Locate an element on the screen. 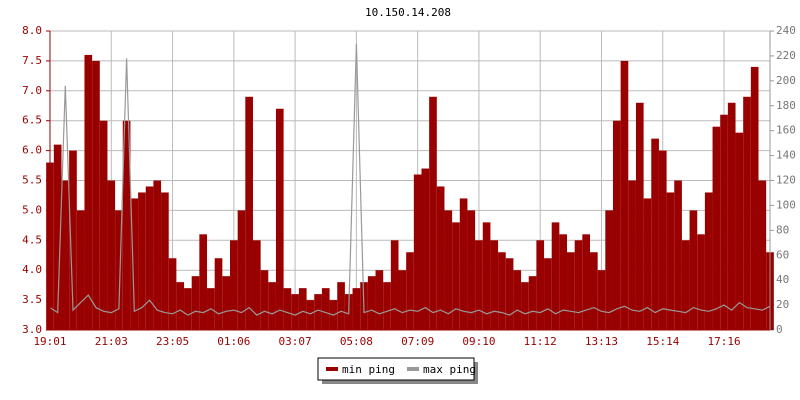  y2-tick-label: 0 is located at coordinates (779, 329).